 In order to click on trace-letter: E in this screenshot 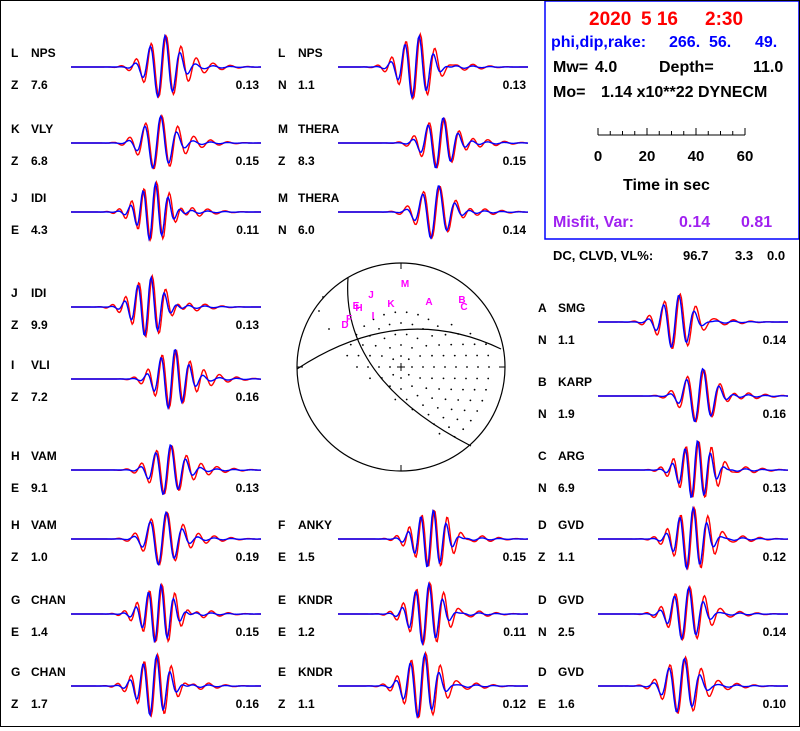, I will do `click(282, 672)`.